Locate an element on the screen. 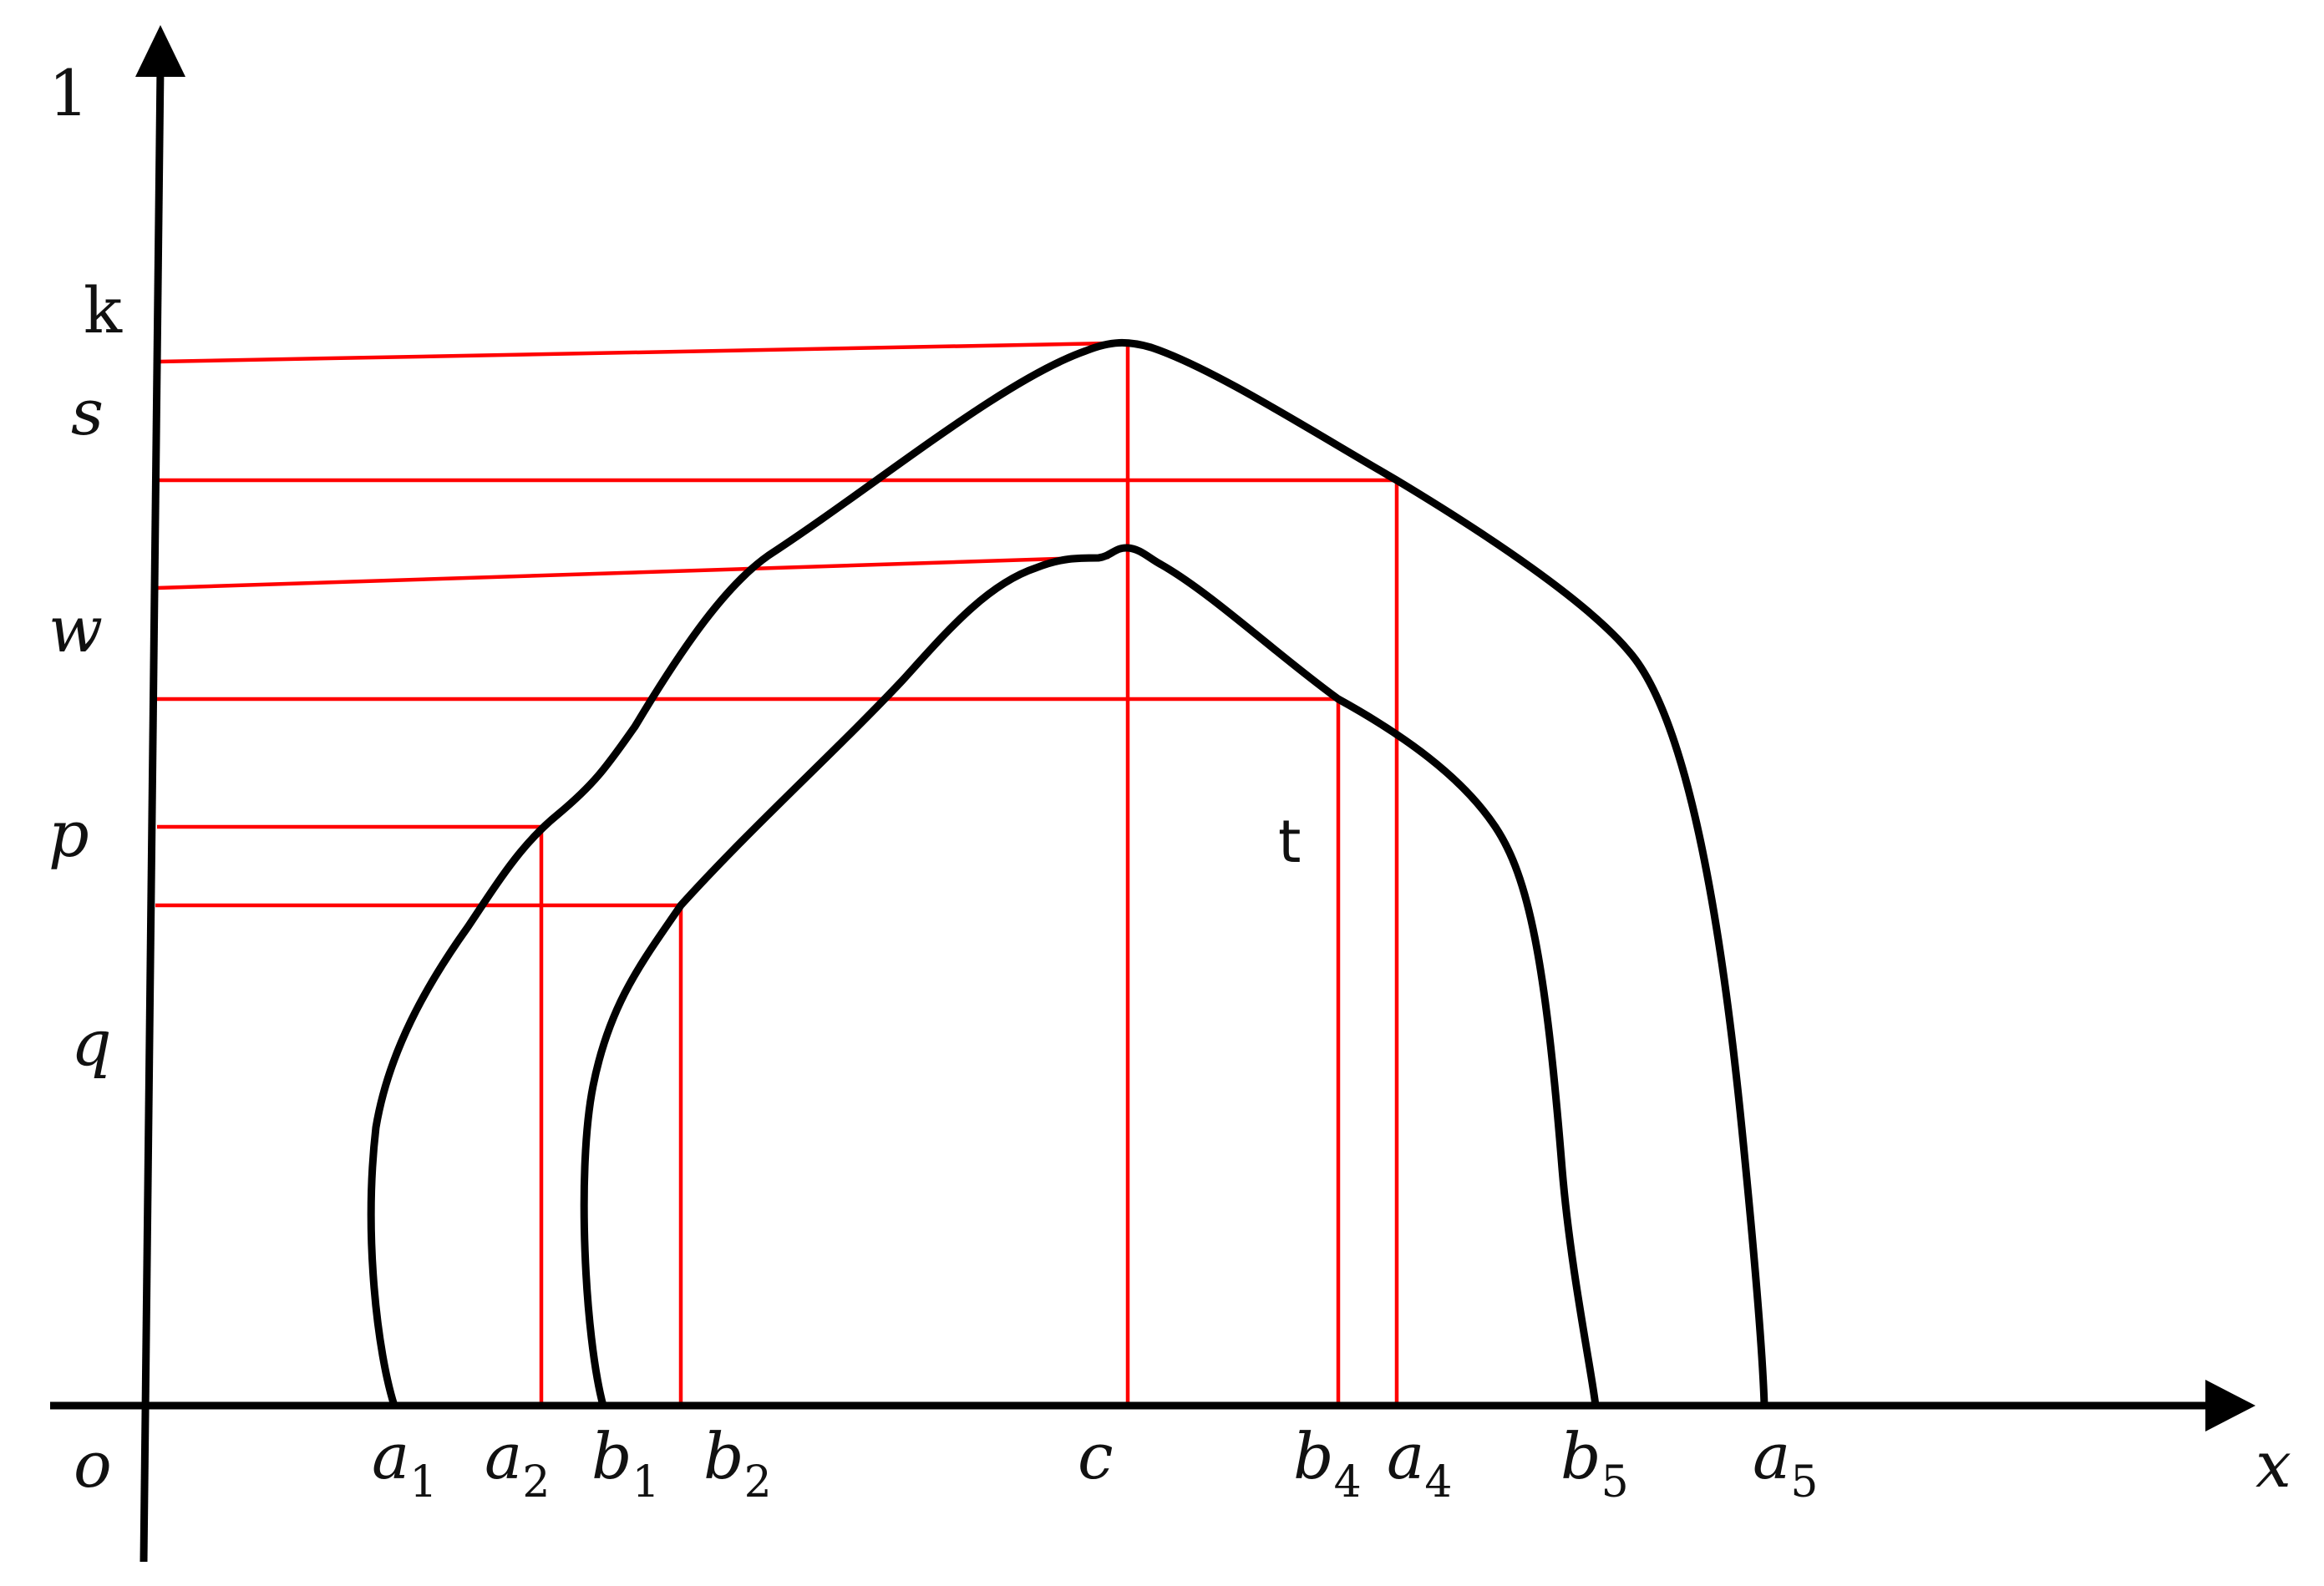 This screenshot has width=2324, height=1586. y-label-w: w is located at coordinates (75, 629).